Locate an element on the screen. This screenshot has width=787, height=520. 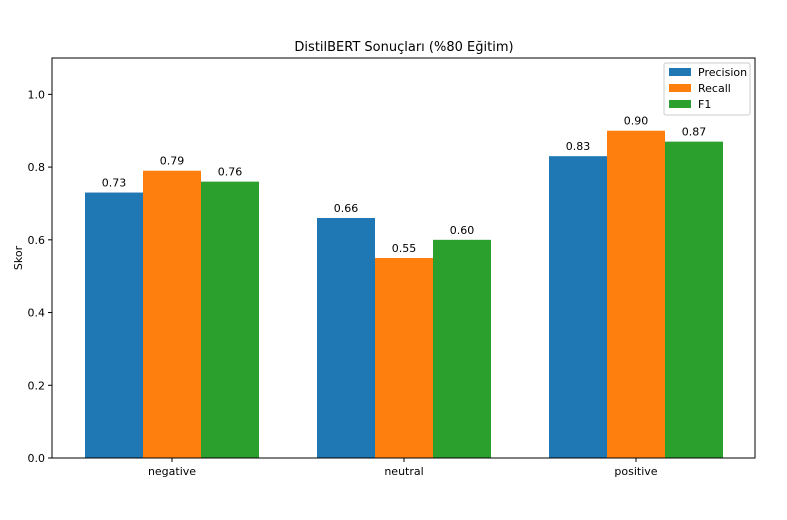
bar-recall-neutral is located at coordinates (404, 358).